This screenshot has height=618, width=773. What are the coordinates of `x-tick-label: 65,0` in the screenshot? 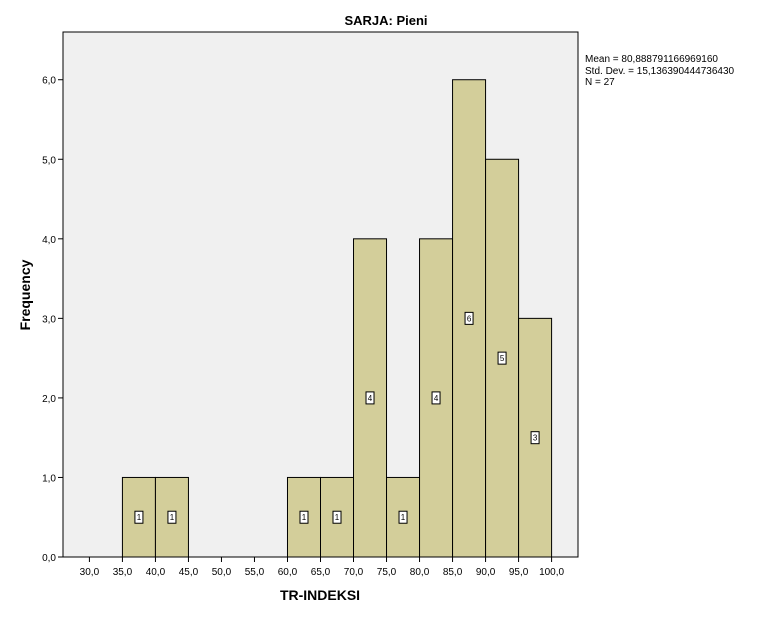 It's located at (321, 572).